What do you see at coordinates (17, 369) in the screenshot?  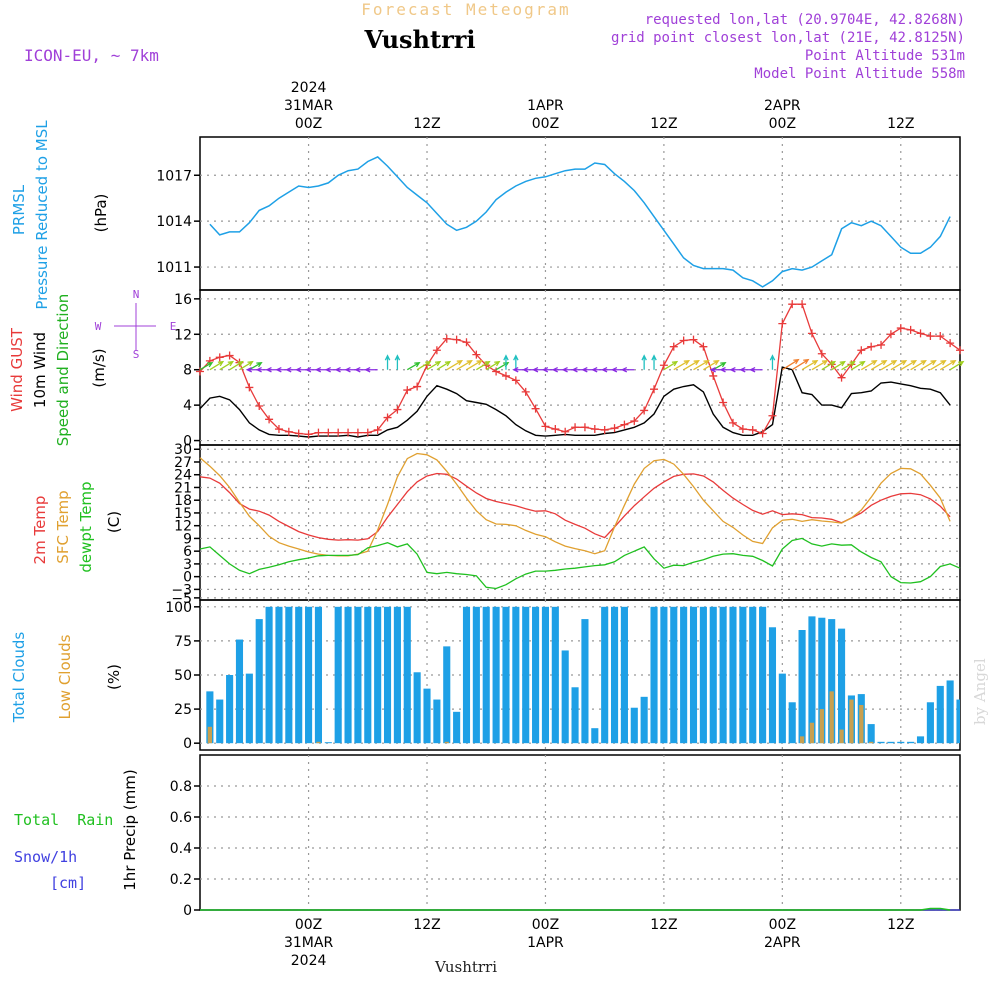 I see `gust-label: Wind GUST` at bounding box center [17, 369].